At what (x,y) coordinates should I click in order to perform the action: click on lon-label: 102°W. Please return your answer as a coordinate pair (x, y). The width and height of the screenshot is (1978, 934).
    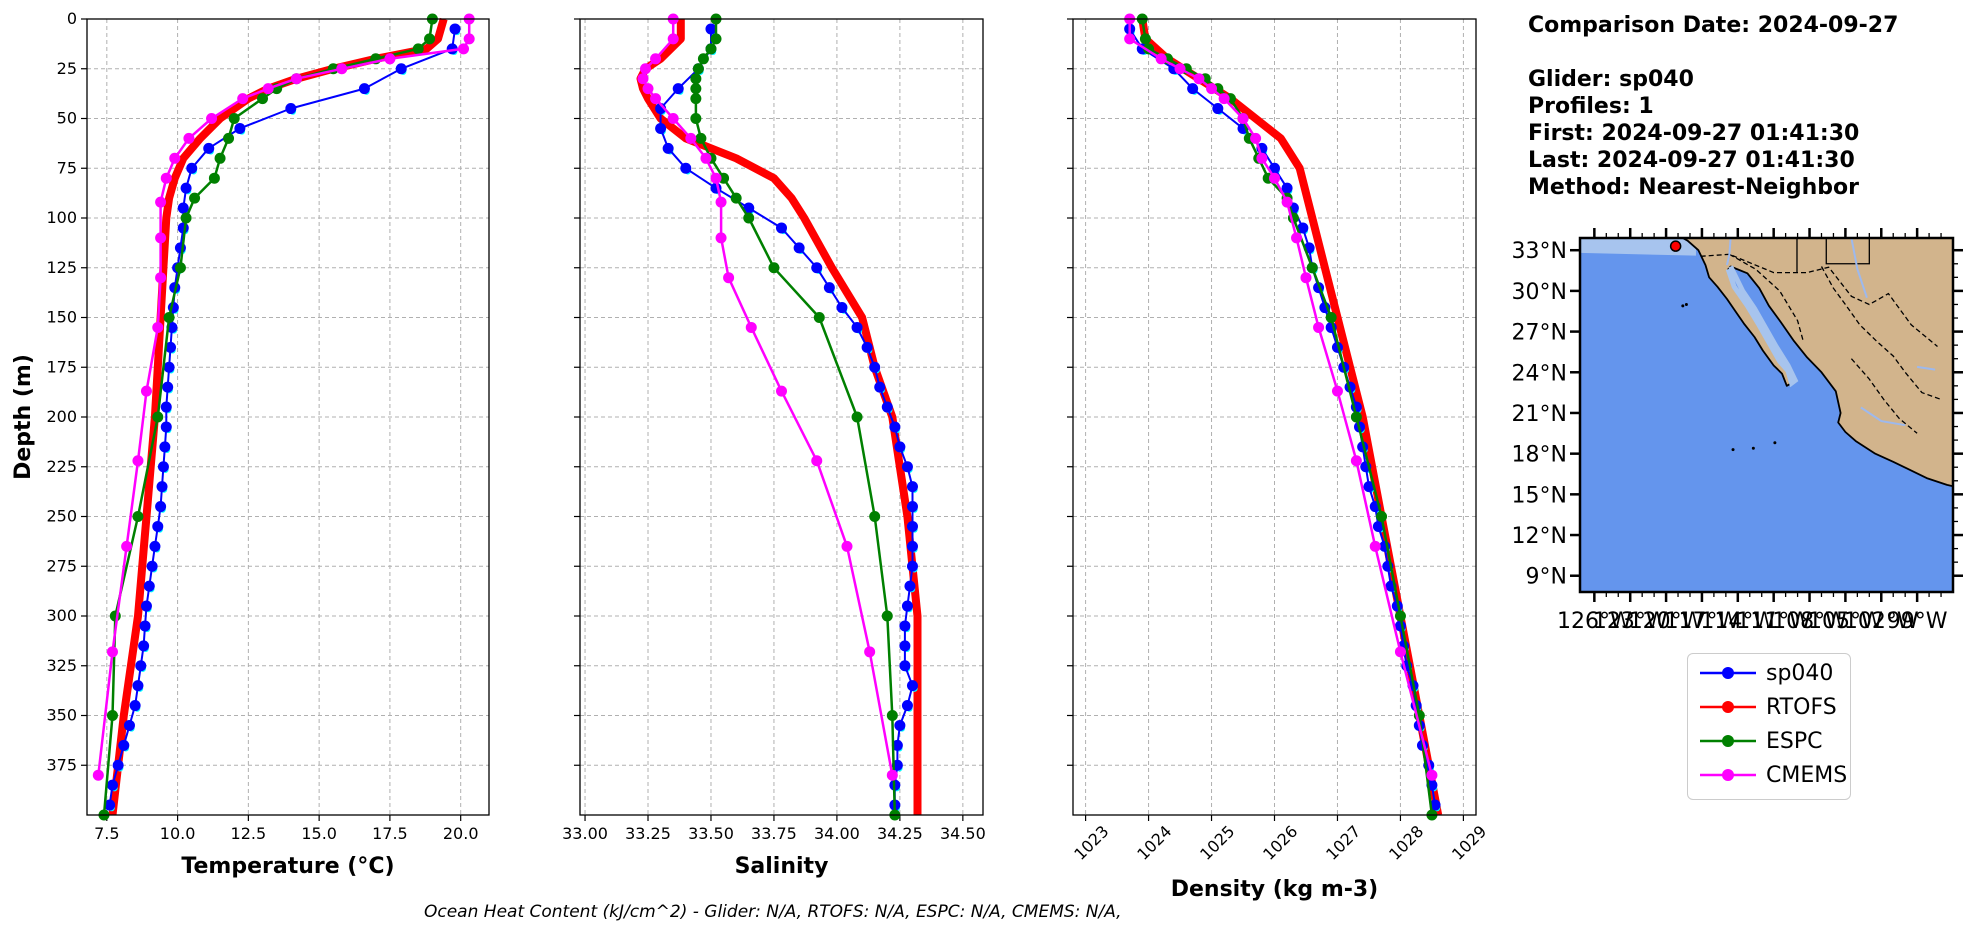
    Looking at the image, I should click on (1881, 621).